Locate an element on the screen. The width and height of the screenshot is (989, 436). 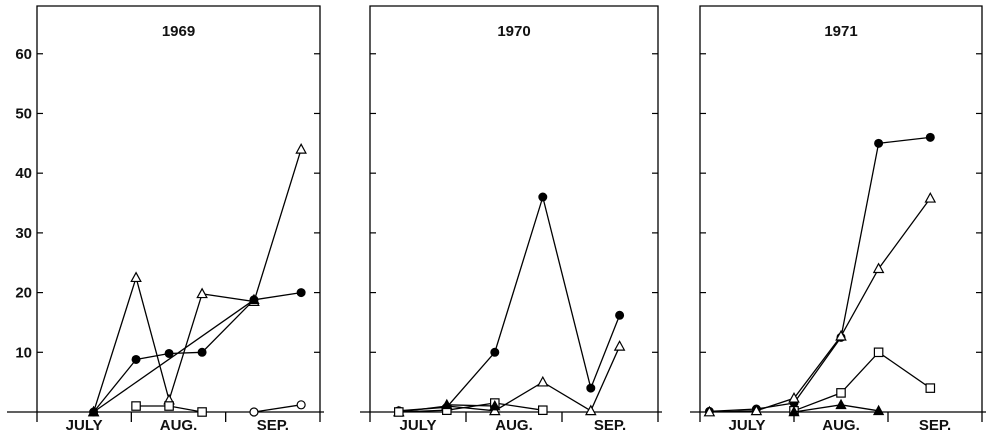
y-tick-label: 40 is located at coordinates (23, 173).